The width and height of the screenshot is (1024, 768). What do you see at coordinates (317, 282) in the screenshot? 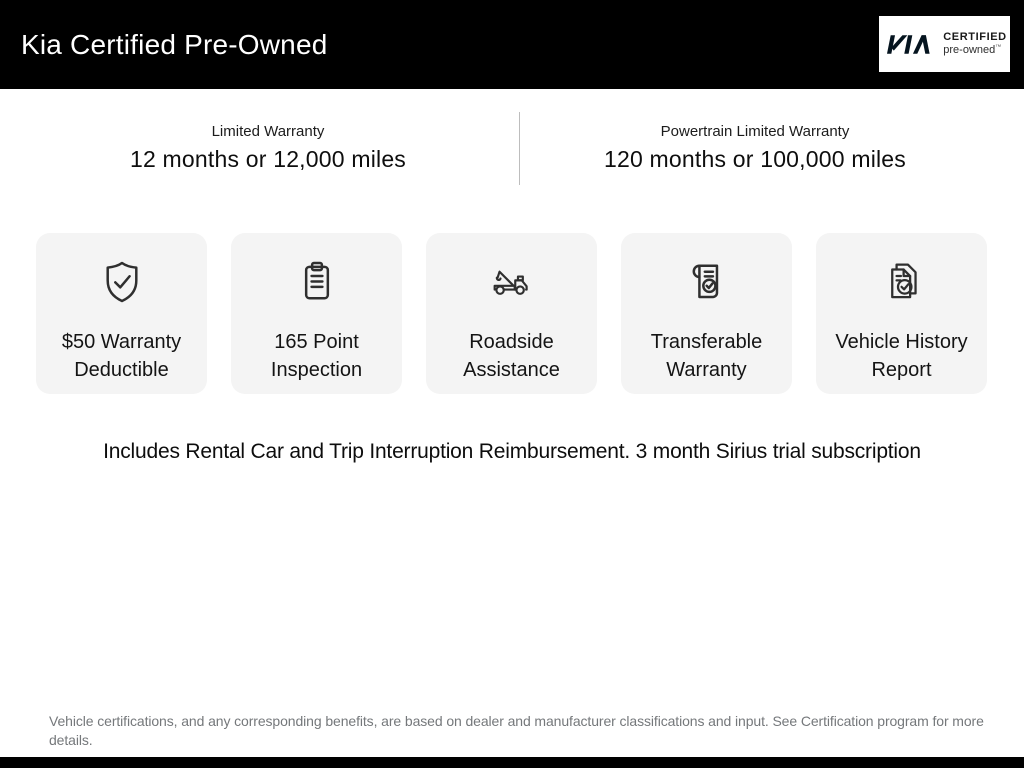
I see `clipboard-icon` at bounding box center [317, 282].